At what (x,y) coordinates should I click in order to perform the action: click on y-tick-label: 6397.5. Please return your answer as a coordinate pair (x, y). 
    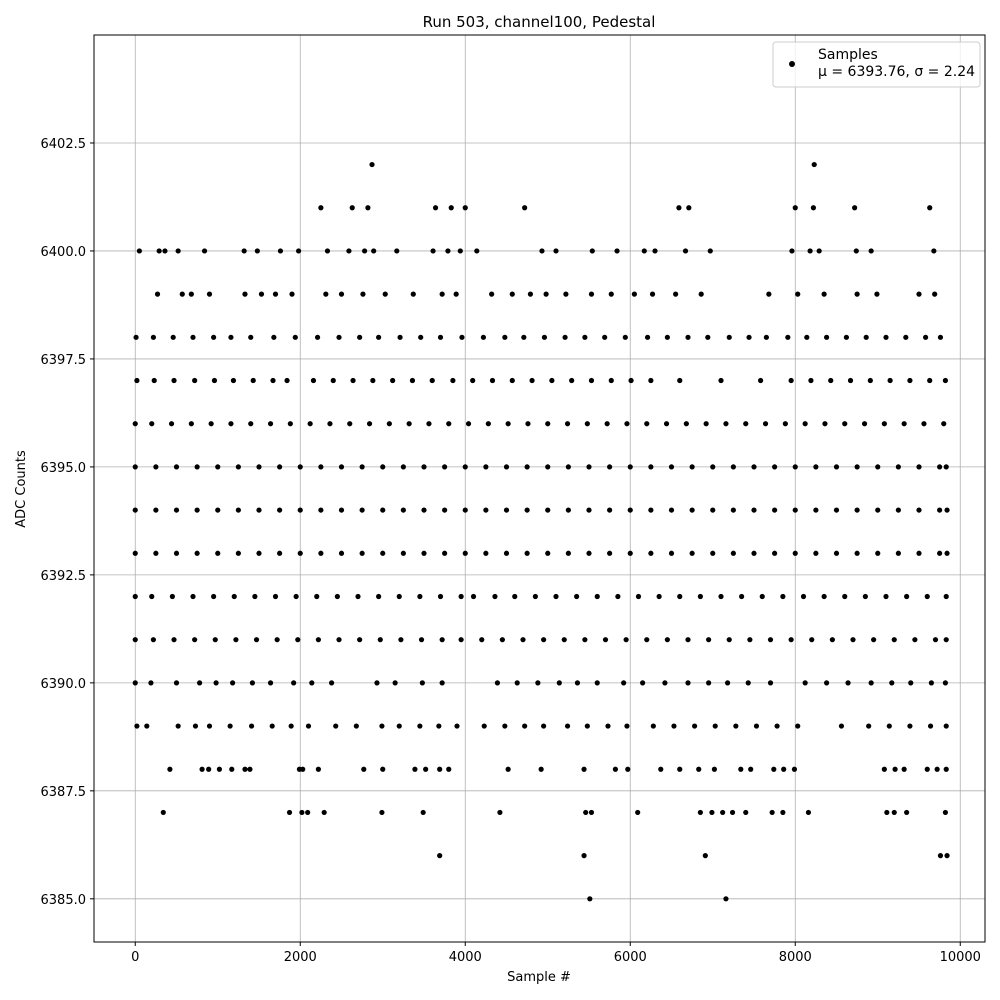
    Looking at the image, I should click on (64, 360).